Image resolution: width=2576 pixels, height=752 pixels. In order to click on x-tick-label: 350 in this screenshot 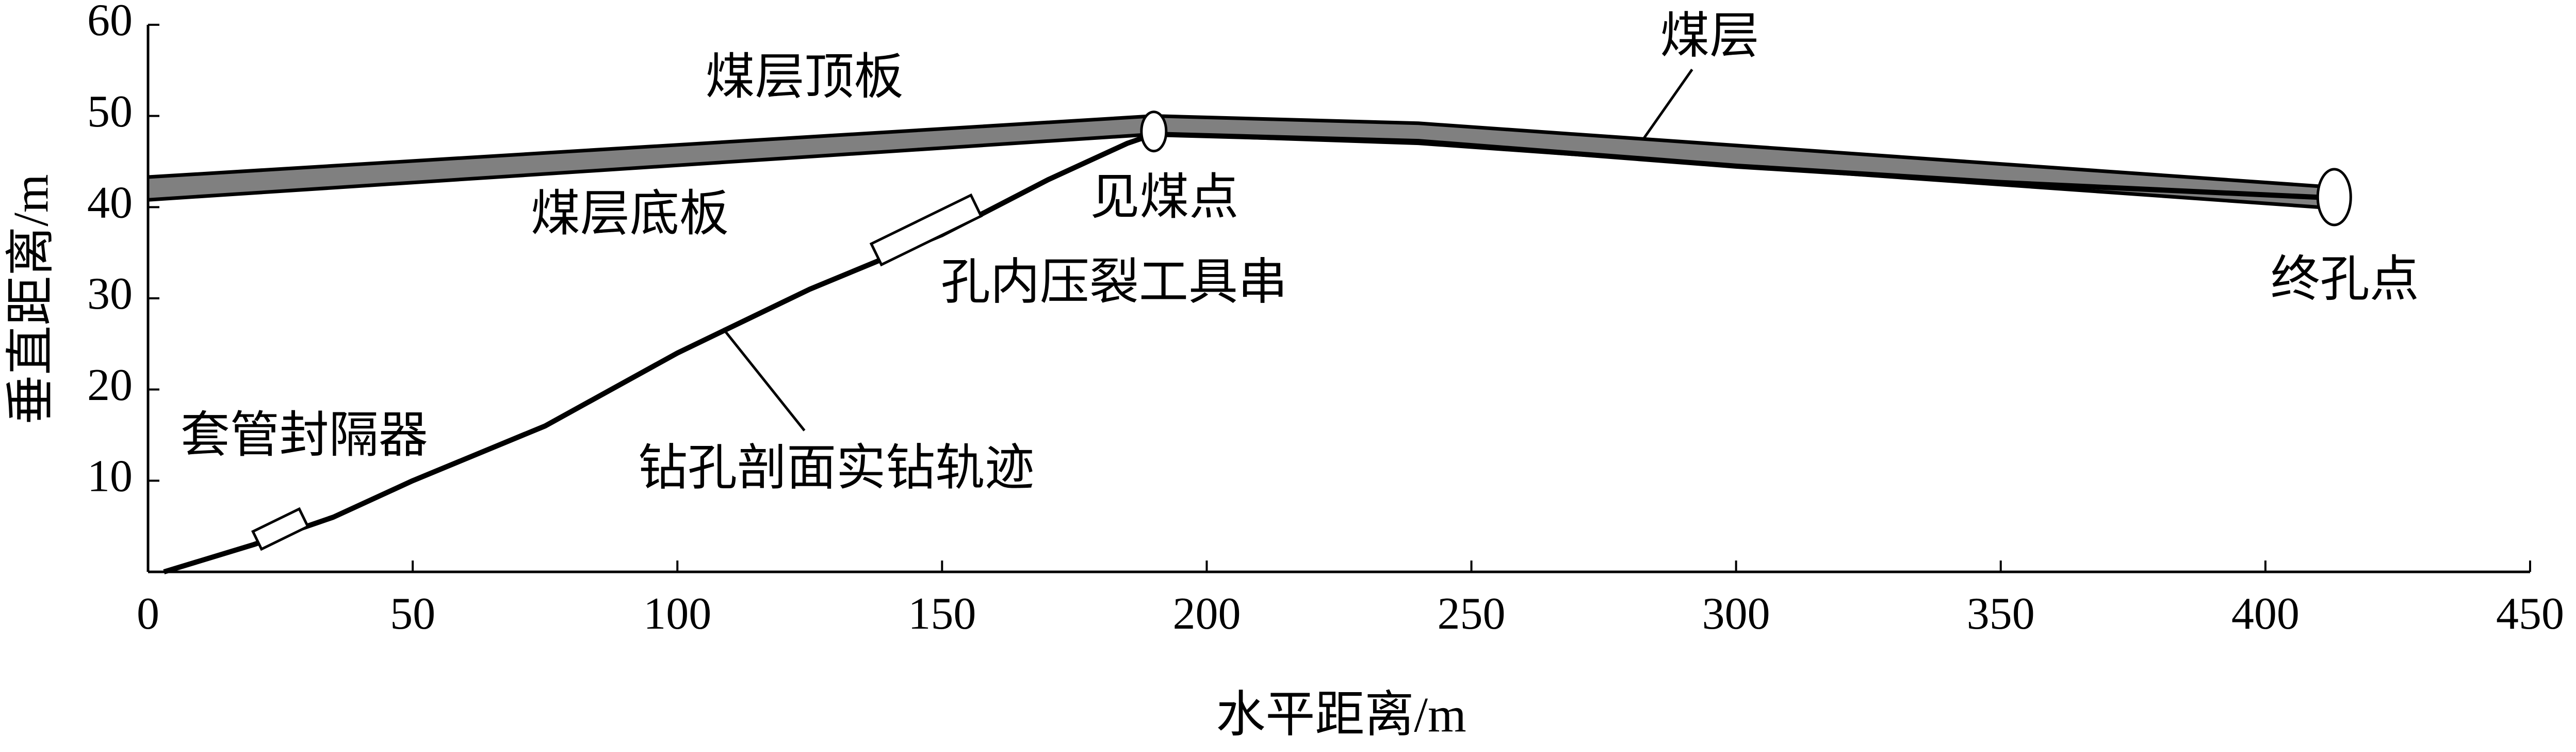, I will do `click(2001, 614)`.